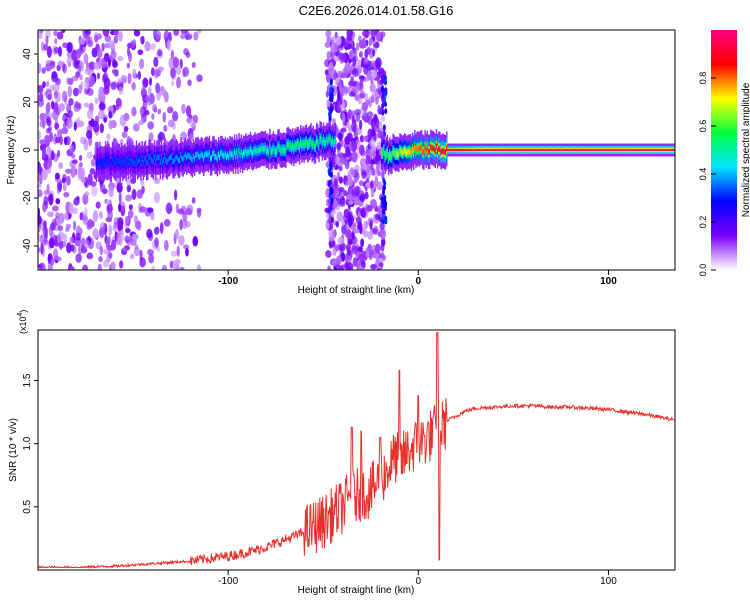 This screenshot has height=600, width=750. What do you see at coordinates (703, 78) in the screenshot?
I see `colorbar-tick-label: 0.8` at bounding box center [703, 78].